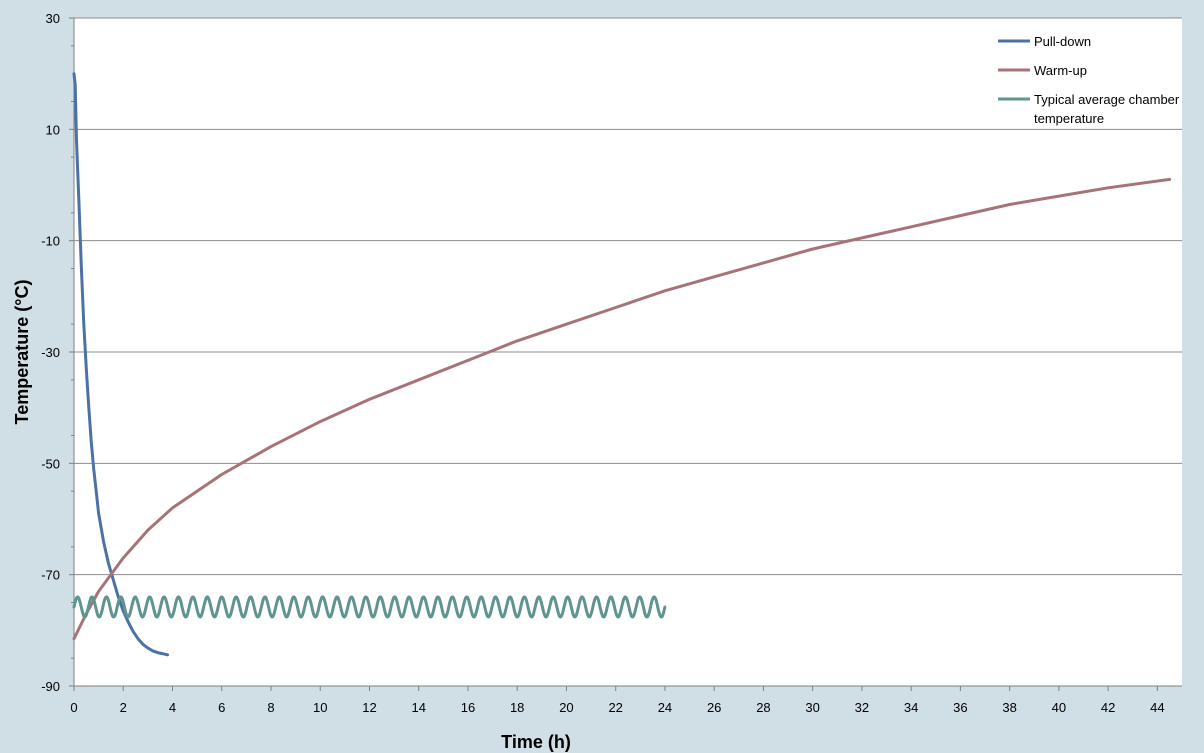  I want to click on x-tick-label: 10, so click(320, 707).